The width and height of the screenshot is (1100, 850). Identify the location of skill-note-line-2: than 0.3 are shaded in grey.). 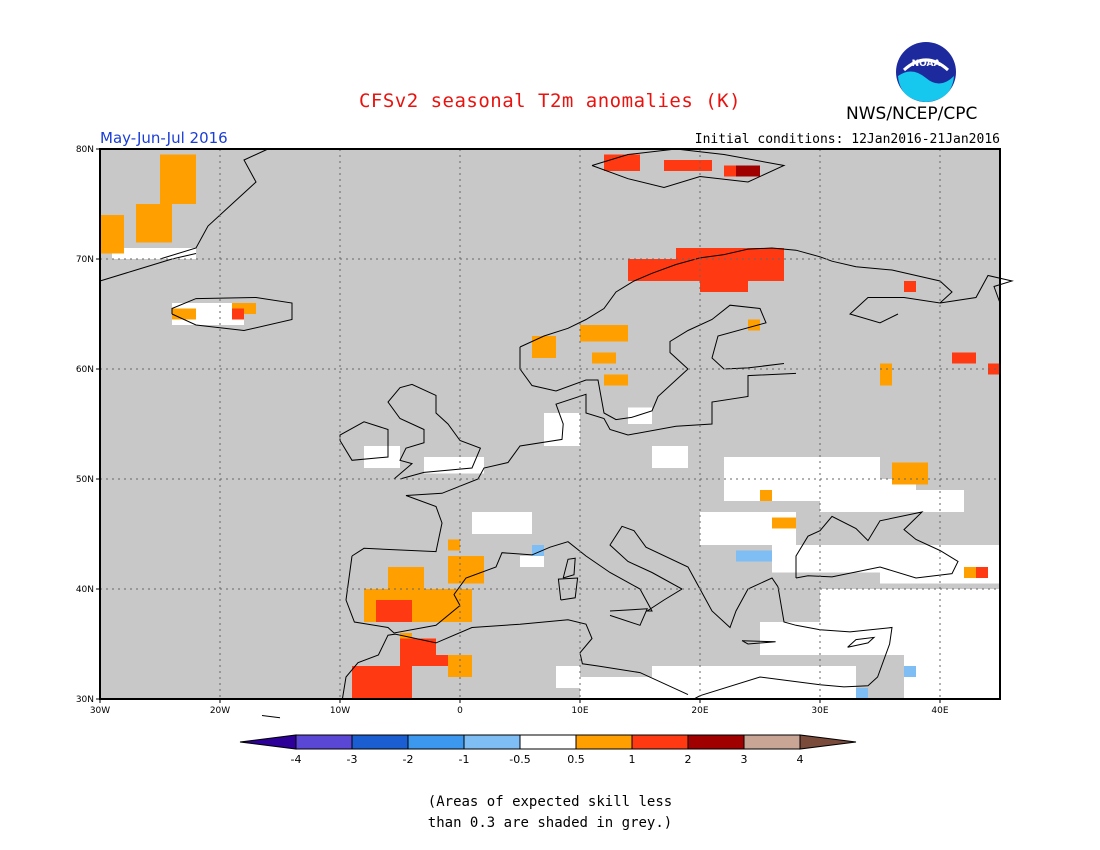
(550, 823).